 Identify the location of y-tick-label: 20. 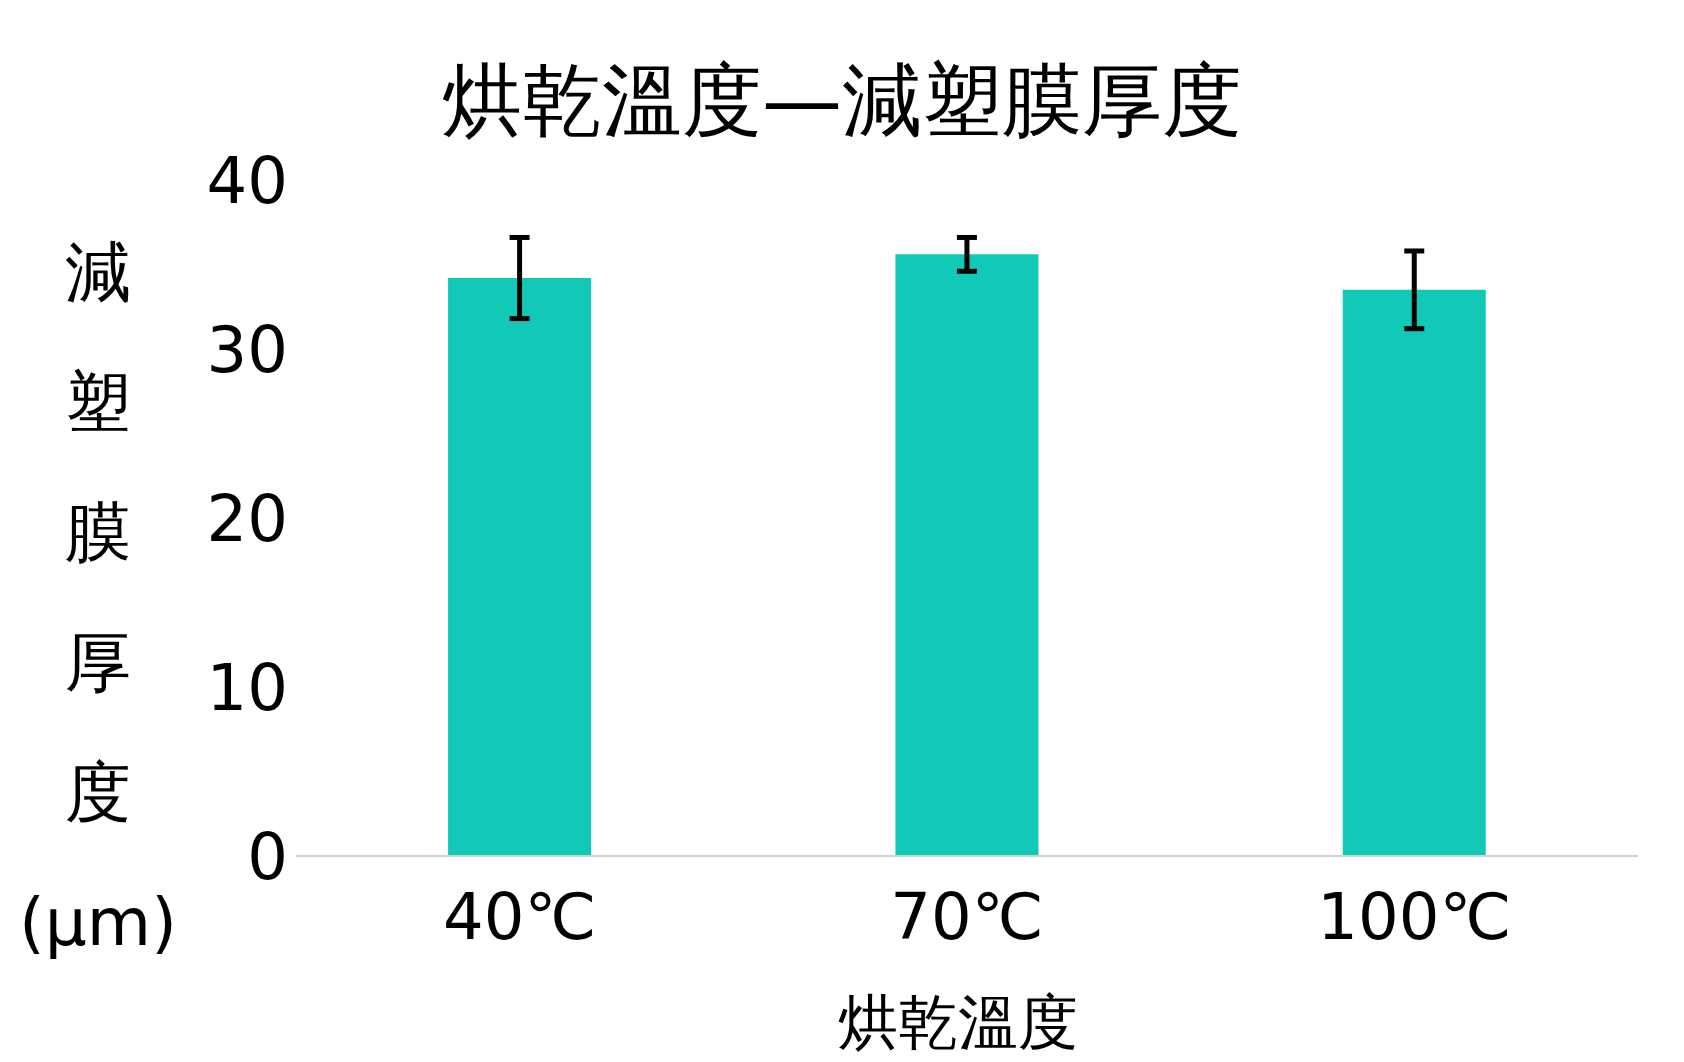
(247, 518).